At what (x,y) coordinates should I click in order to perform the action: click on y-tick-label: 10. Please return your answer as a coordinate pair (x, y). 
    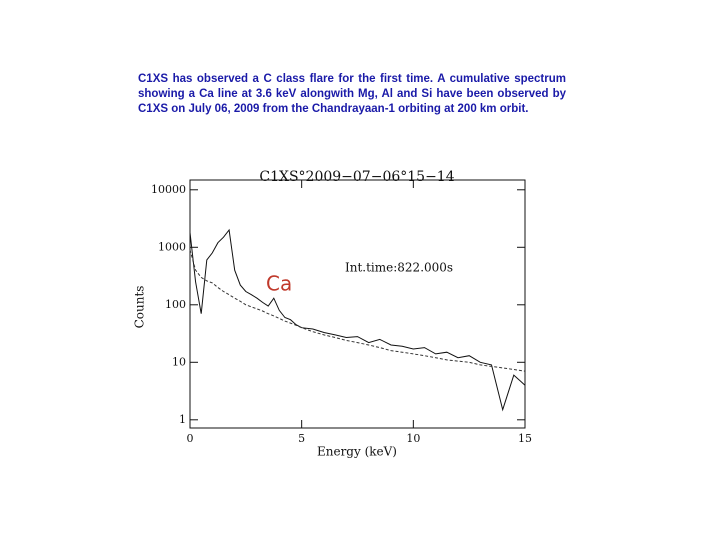
    Looking at the image, I should click on (179, 361).